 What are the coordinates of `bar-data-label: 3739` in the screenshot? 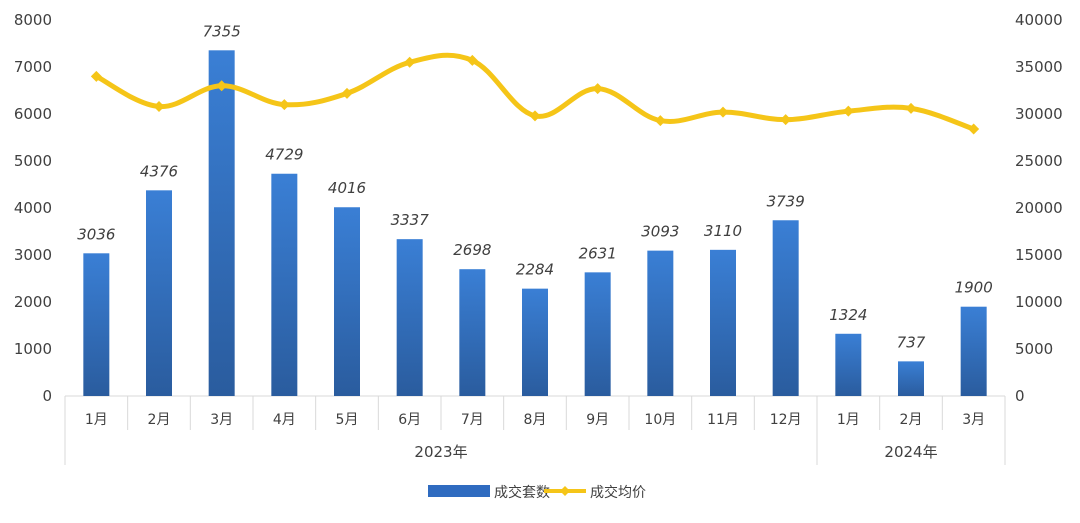 It's located at (786, 201).